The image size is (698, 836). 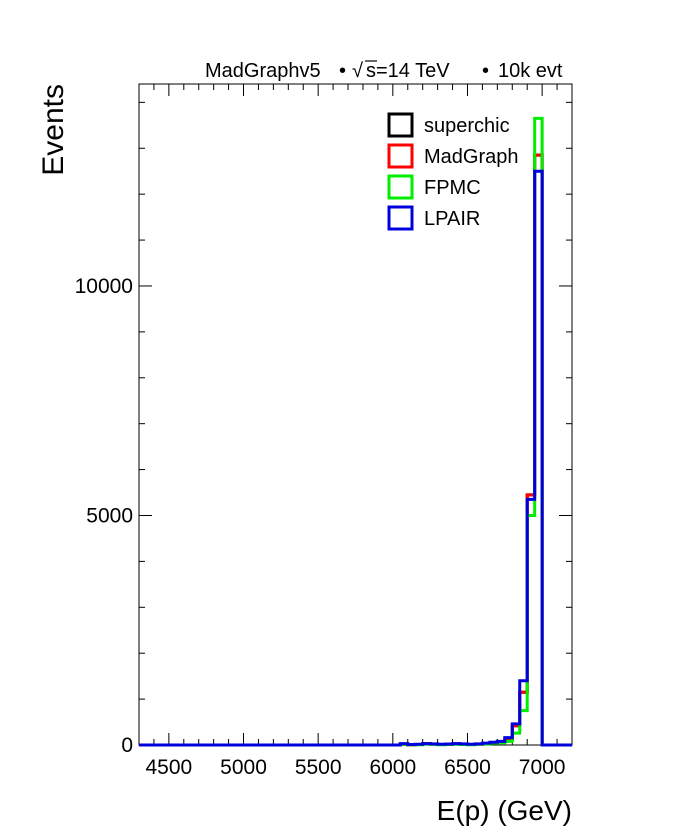 What do you see at coordinates (542, 767) in the screenshot?
I see `x-tick-label: 7000` at bounding box center [542, 767].